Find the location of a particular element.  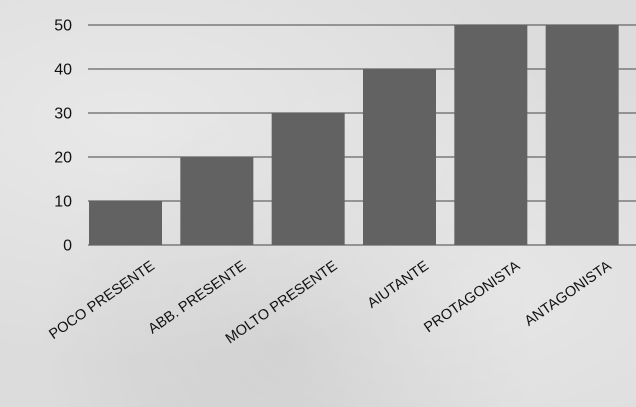

y-tick-label: 30 is located at coordinates (63, 114).